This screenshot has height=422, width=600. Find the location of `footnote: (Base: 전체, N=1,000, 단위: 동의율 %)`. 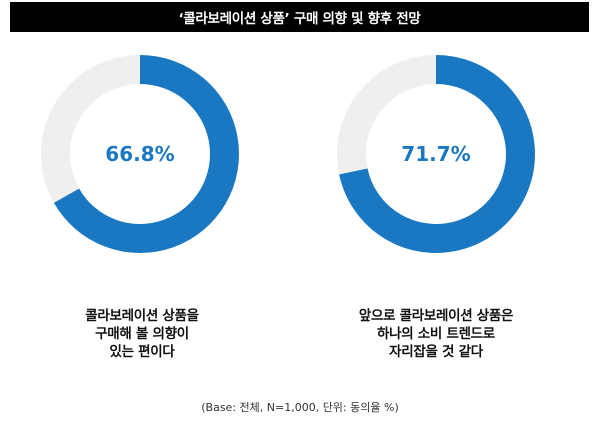

footnote: (Base: 전체, N=1,000, 단위: 동의율 %) is located at coordinates (300, 407).